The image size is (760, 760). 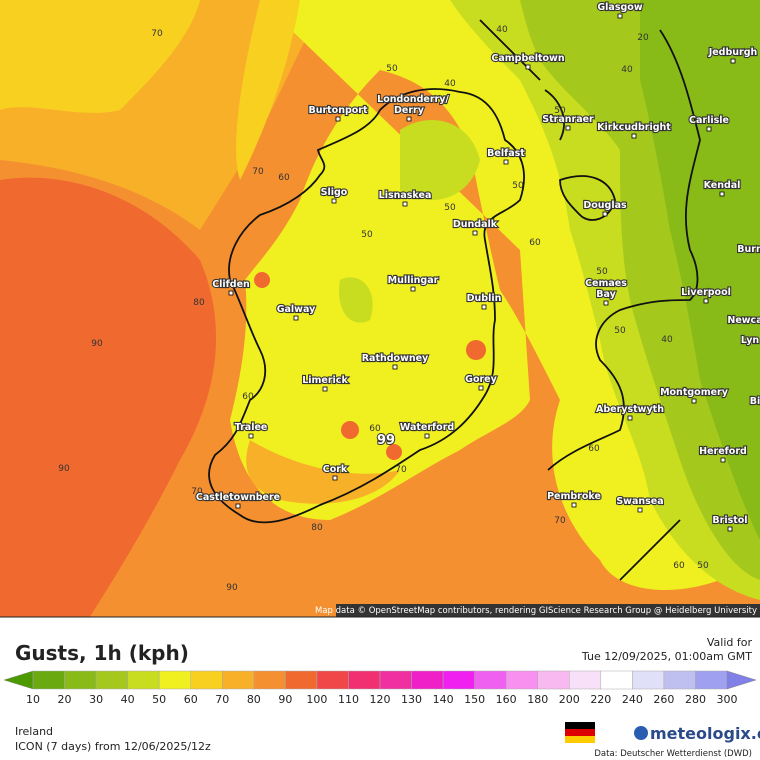 I want to click on brand: meteologix.com, so click(x=705, y=733).